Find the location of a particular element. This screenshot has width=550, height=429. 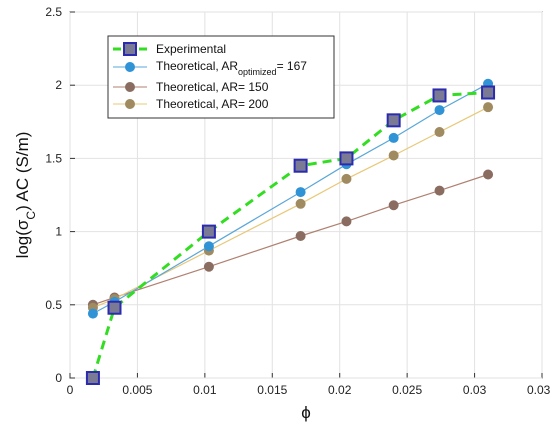

y-tick-label: 2 is located at coordinates (58, 85).